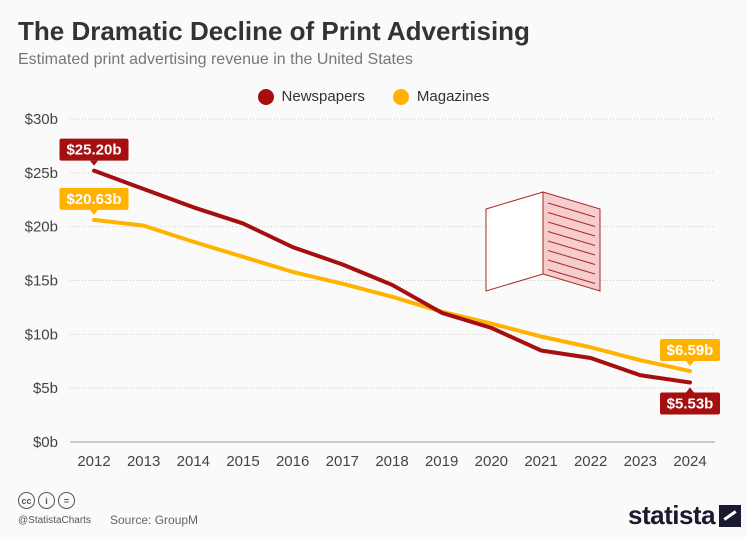 This screenshot has height=537, width=747. Describe the element at coordinates (66, 500) in the screenshot. I see `nd-icon: =` at that location.